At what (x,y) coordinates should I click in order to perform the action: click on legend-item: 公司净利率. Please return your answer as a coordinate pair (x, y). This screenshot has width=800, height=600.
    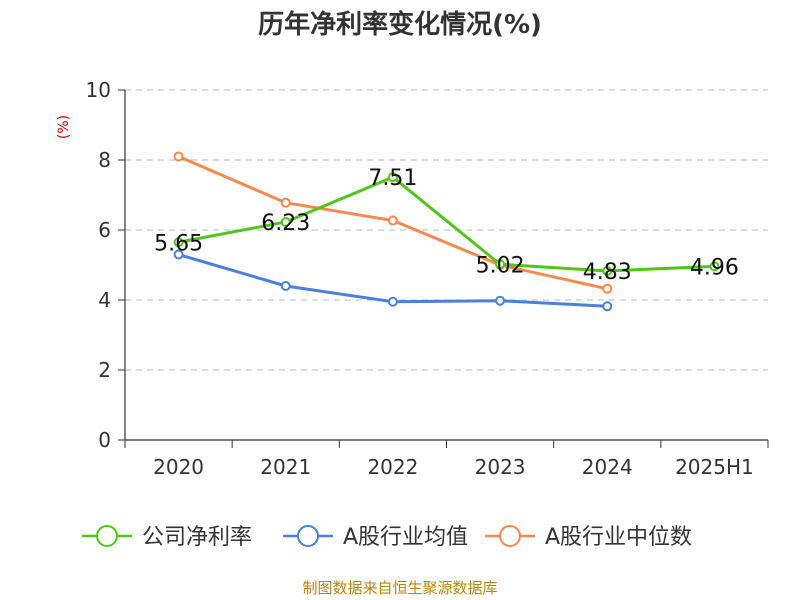
    Looking at the image, I should click on (167, 537).